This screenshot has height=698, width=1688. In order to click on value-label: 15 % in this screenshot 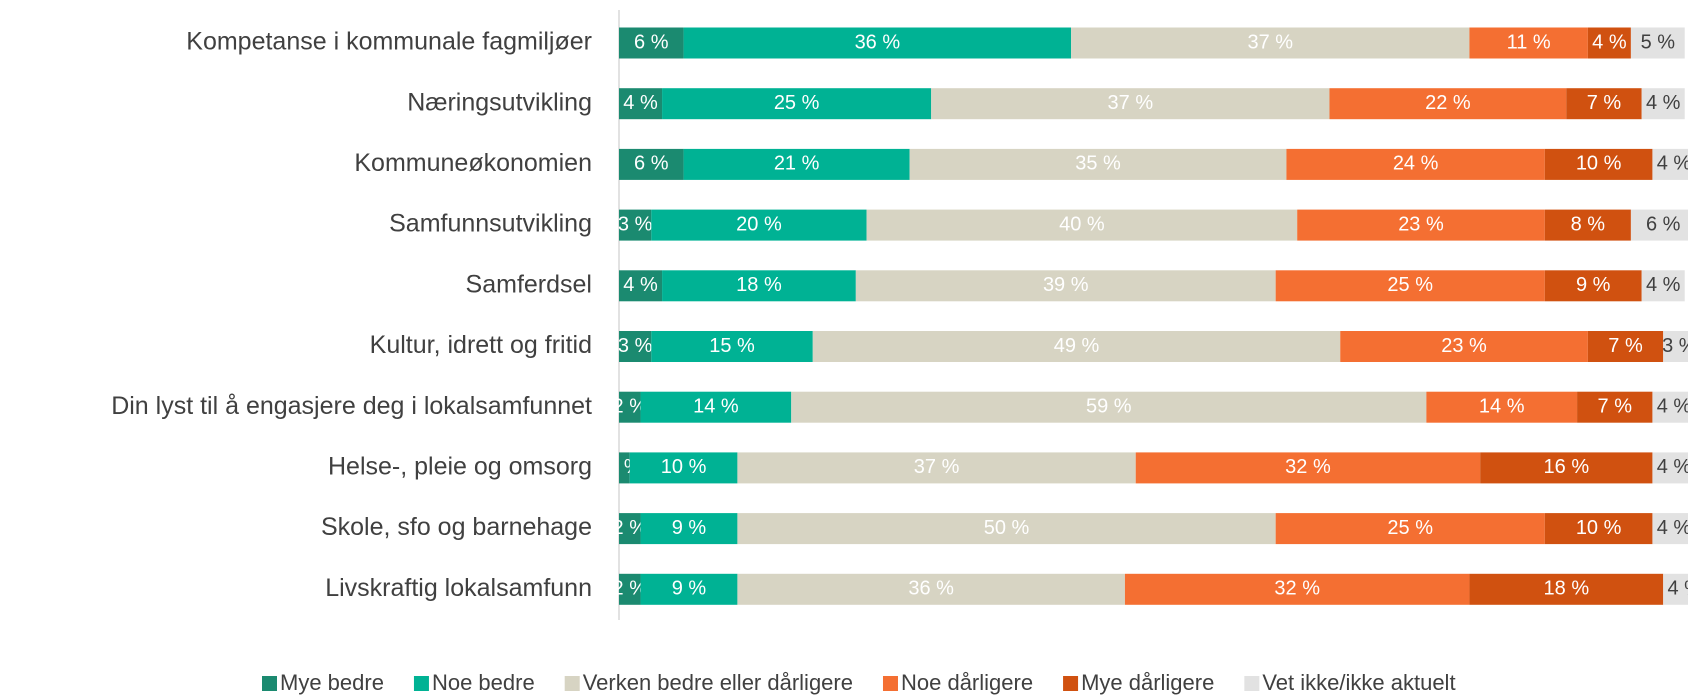, I will do `click(732, 346)`.